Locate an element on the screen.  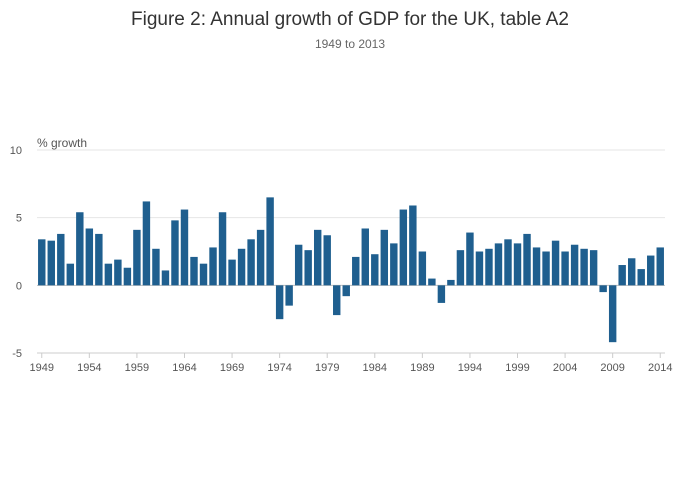
bar-2004 is located at coordinates (565, 268).